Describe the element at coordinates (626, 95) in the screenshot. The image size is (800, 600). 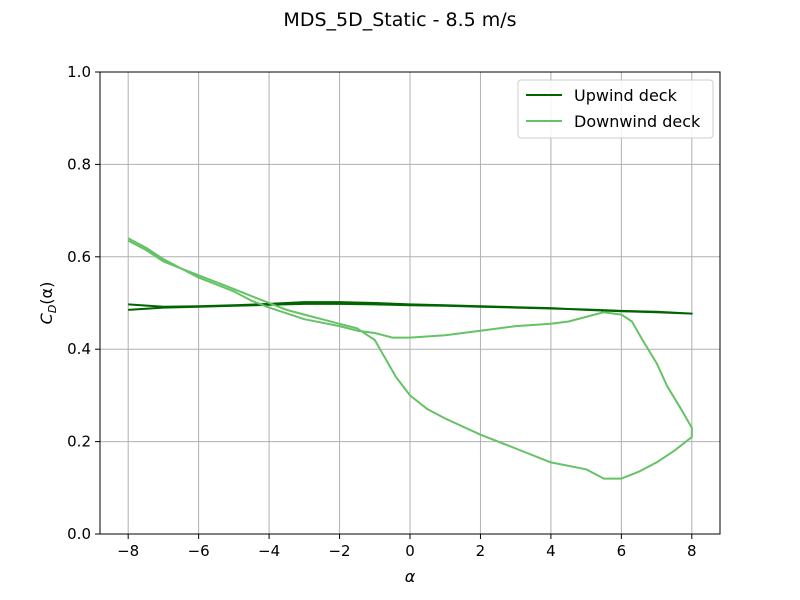
I see `legend-label-upwind: Upwind deck` at that location.